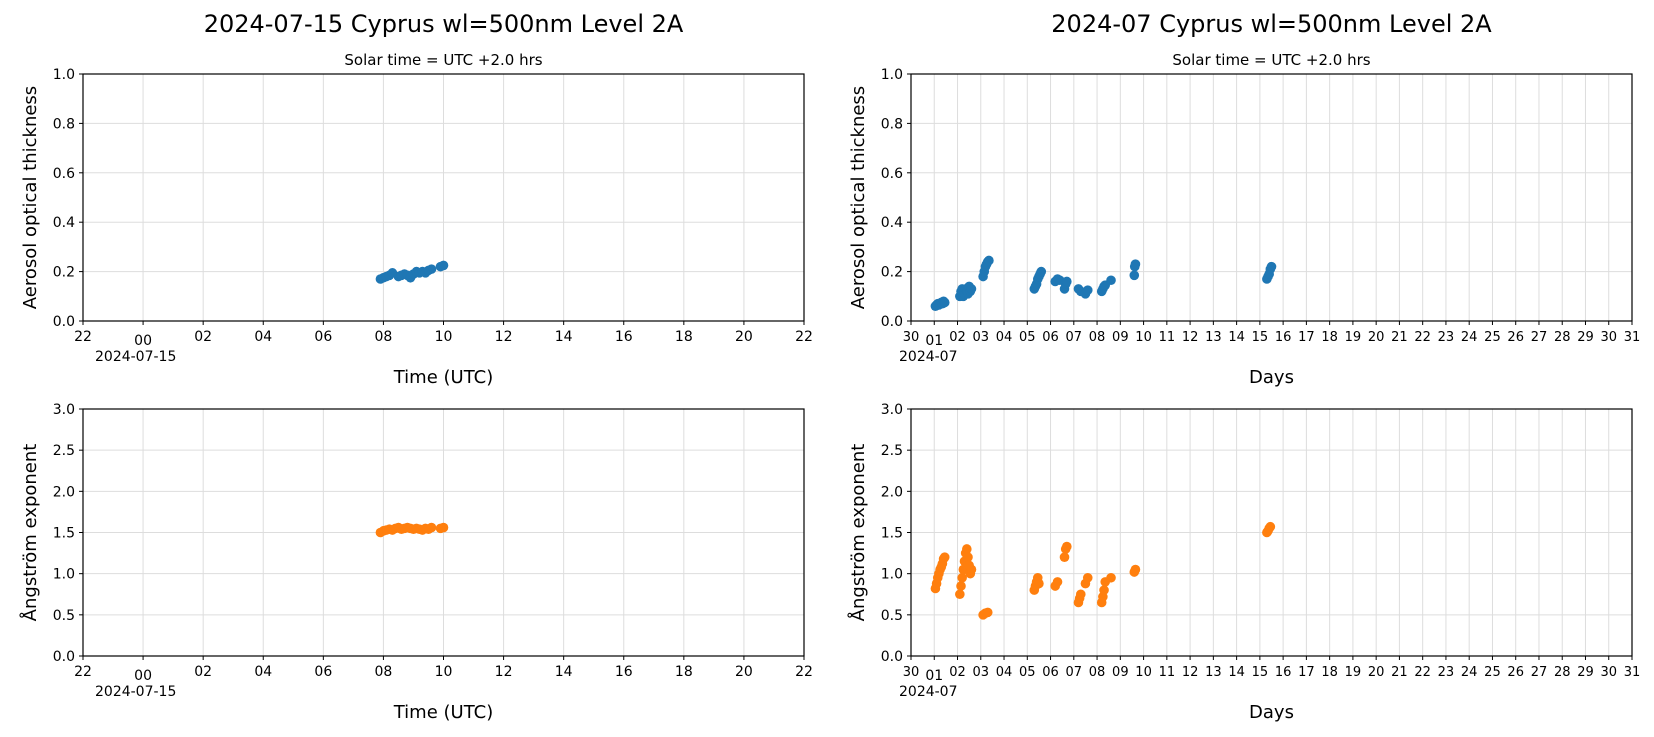  Describe the element at coordinates (1306, 672) in the screenshot. I see `monthly-angstrom-xtick-label: 17` at that location.